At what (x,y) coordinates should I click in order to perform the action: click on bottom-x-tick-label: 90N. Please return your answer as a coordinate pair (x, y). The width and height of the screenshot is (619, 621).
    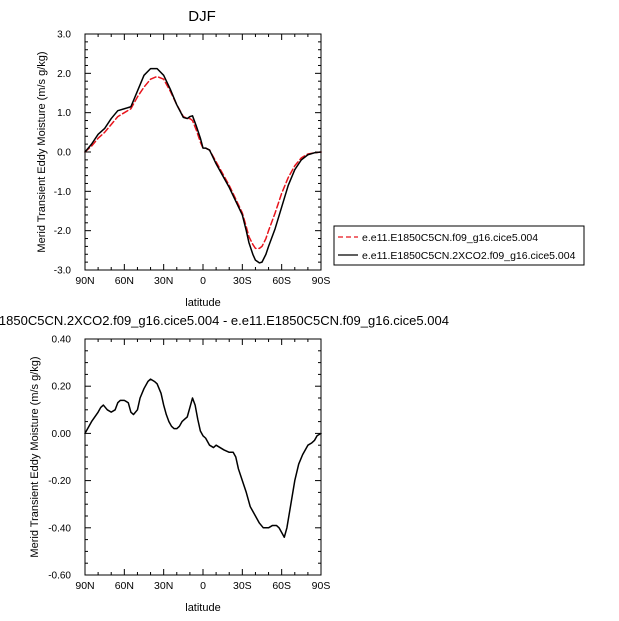
    Looking at the image, I should click on (84, 586).